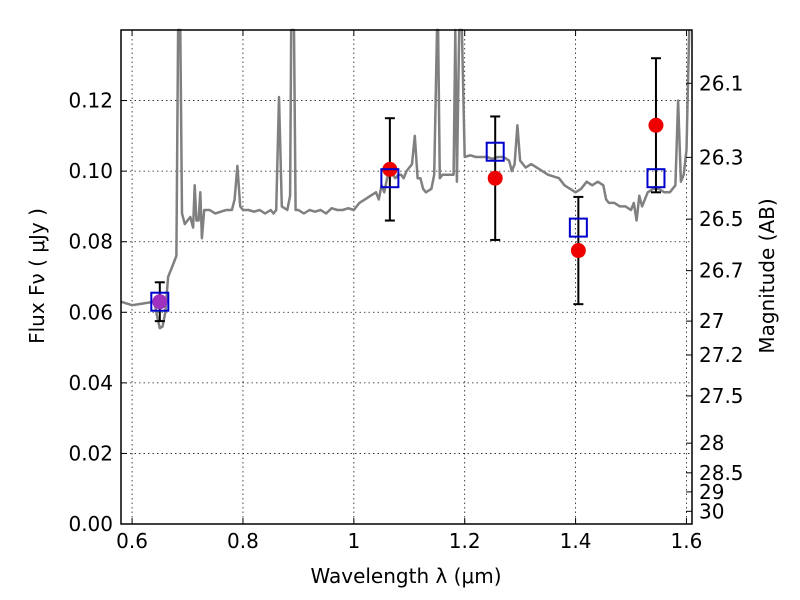  I want to click on x-tick-label: 0.6, so click(132, 541).